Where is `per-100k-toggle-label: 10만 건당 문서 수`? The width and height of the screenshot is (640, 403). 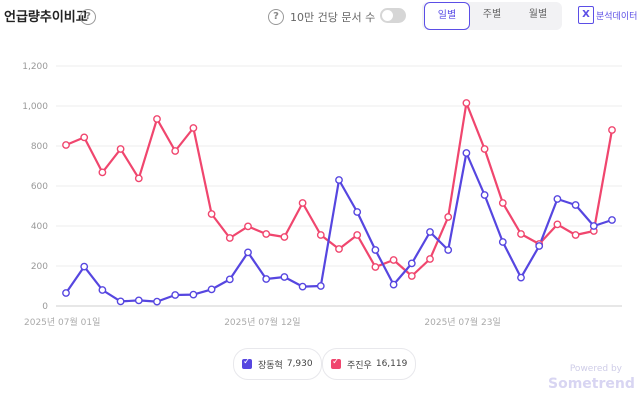
per-100k-toggle-label: 10만 건당 문서 수 is located at coordinates (333, 17).